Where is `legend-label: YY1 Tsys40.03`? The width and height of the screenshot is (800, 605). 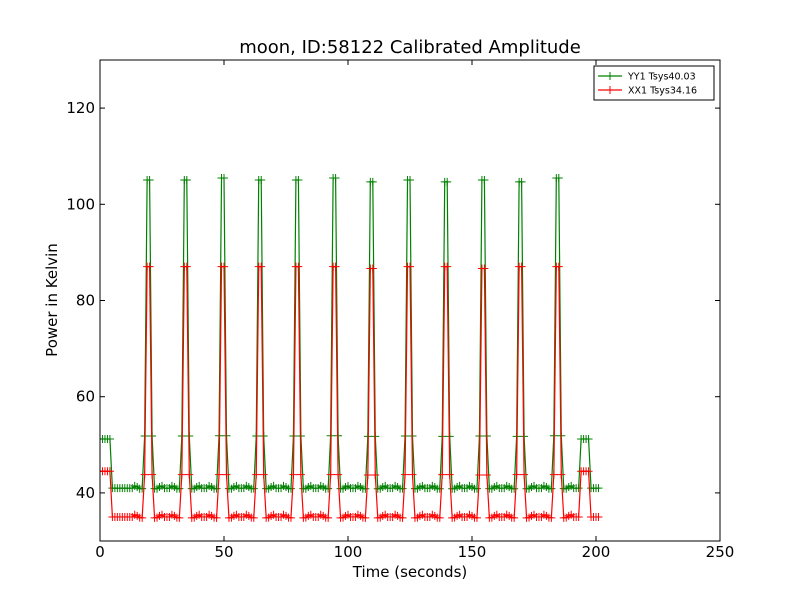 legend-label: YY1 Tsys40.03 is located at coordinates (661, 77).